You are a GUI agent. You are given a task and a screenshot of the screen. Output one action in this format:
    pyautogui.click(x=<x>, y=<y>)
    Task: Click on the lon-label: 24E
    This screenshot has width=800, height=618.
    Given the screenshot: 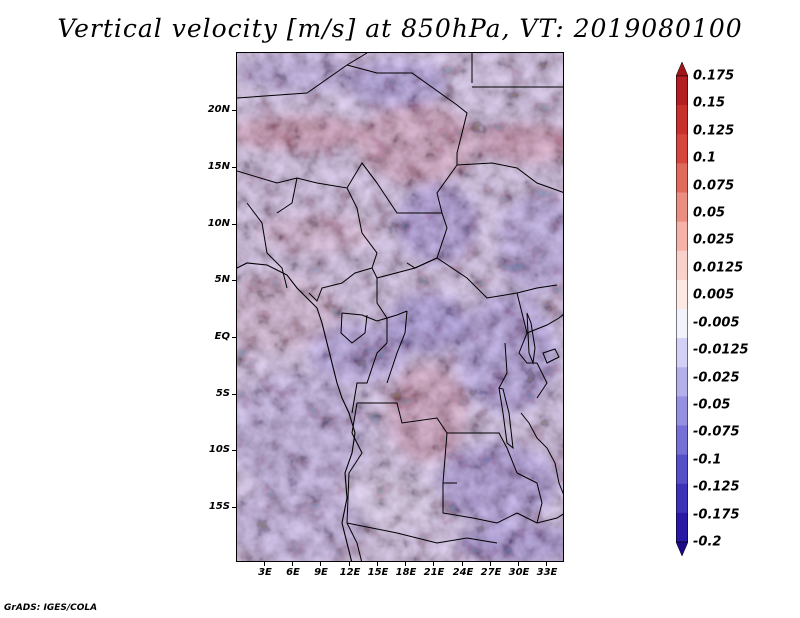 What is the action you would take?
    pyautogui.click(x=463, y=572)
    